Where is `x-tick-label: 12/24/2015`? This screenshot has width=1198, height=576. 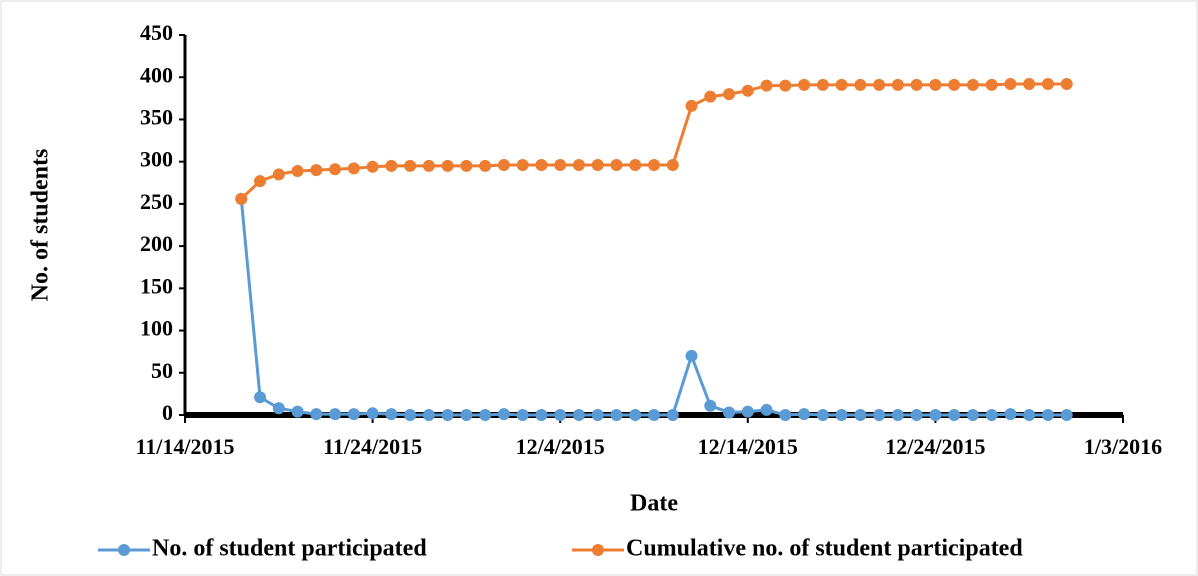
x-tick-label: 12/24/2015 is located at coordinates (935, 446).